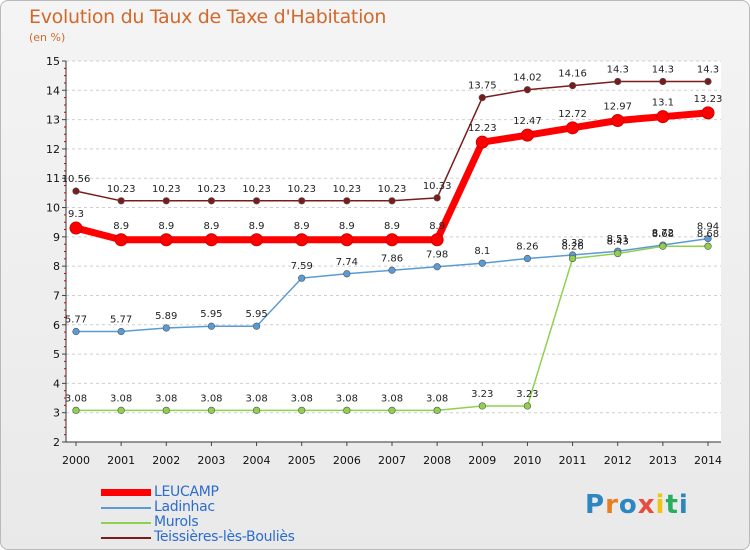  Describe the element at coordinates (56, 442) in the screenshot. I see `y-tick-label: 2` at that location.